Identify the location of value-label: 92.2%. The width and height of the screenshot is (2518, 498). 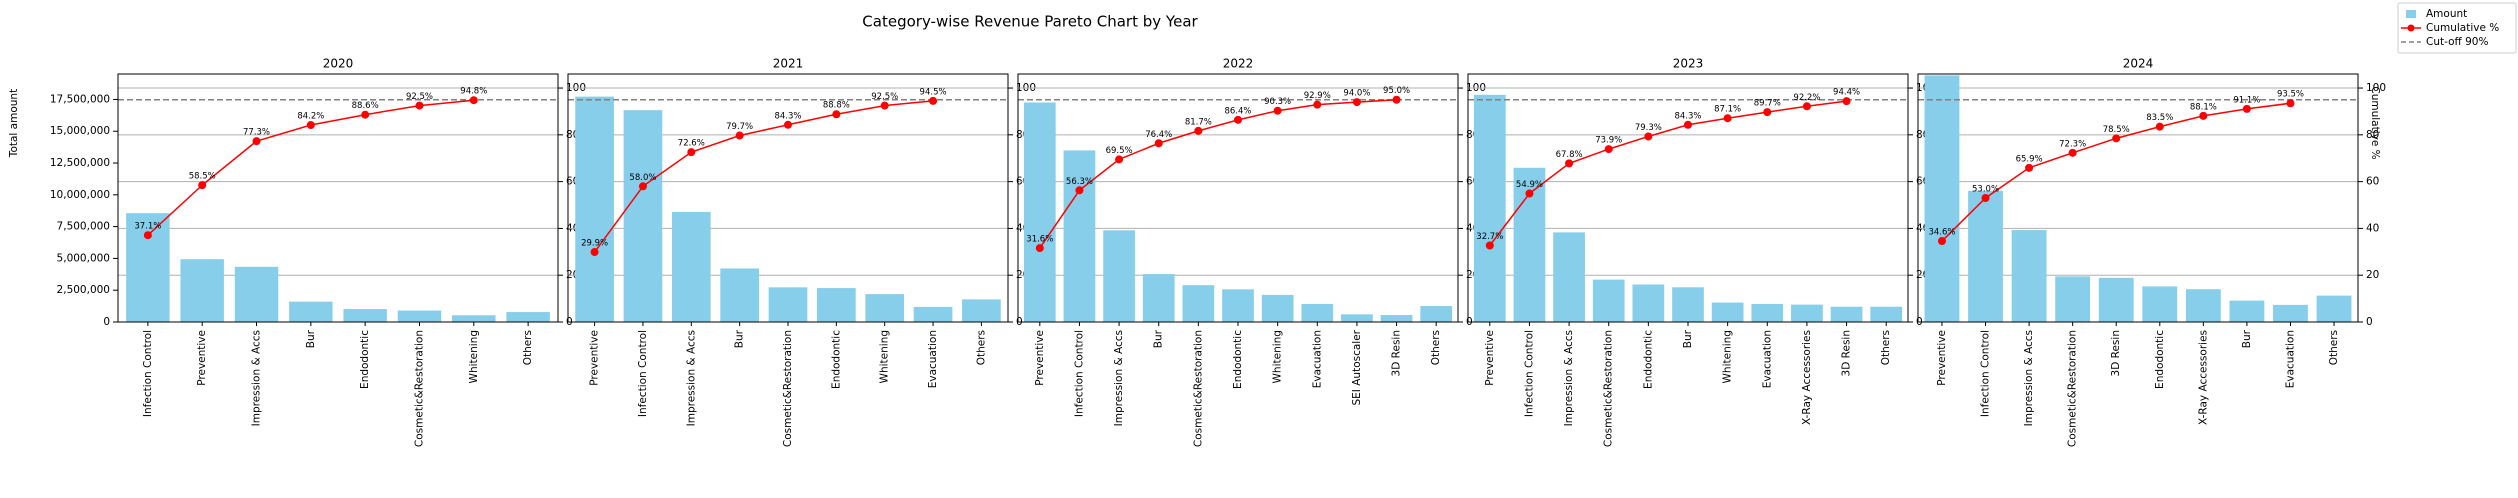
(1806, 98).